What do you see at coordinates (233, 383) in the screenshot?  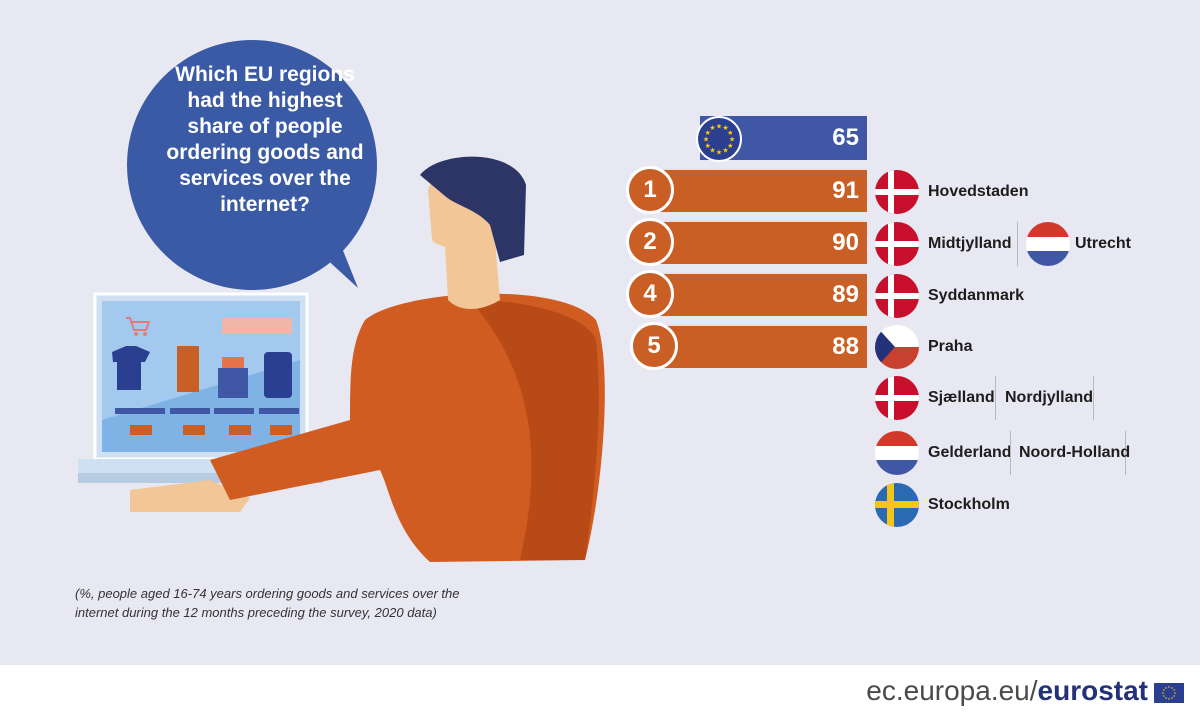 I see `perfume-icon` at bounding box center [233, 383].